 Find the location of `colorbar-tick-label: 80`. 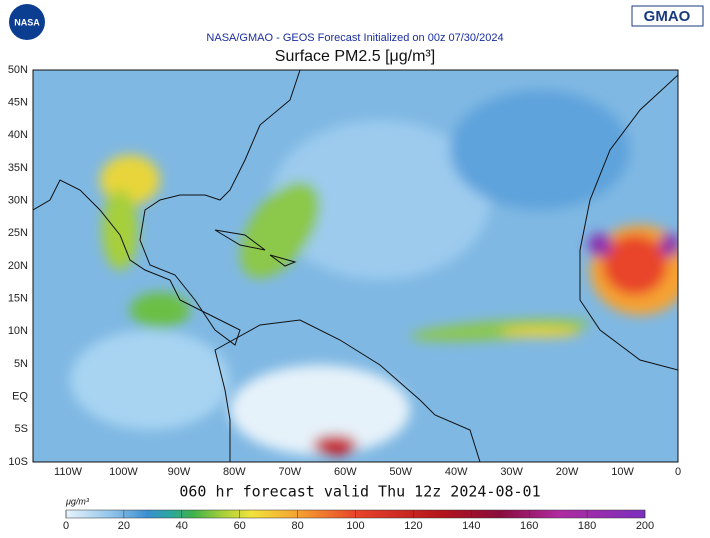

colorbar-tick-label: 80 is located at coordinates (297, 526).